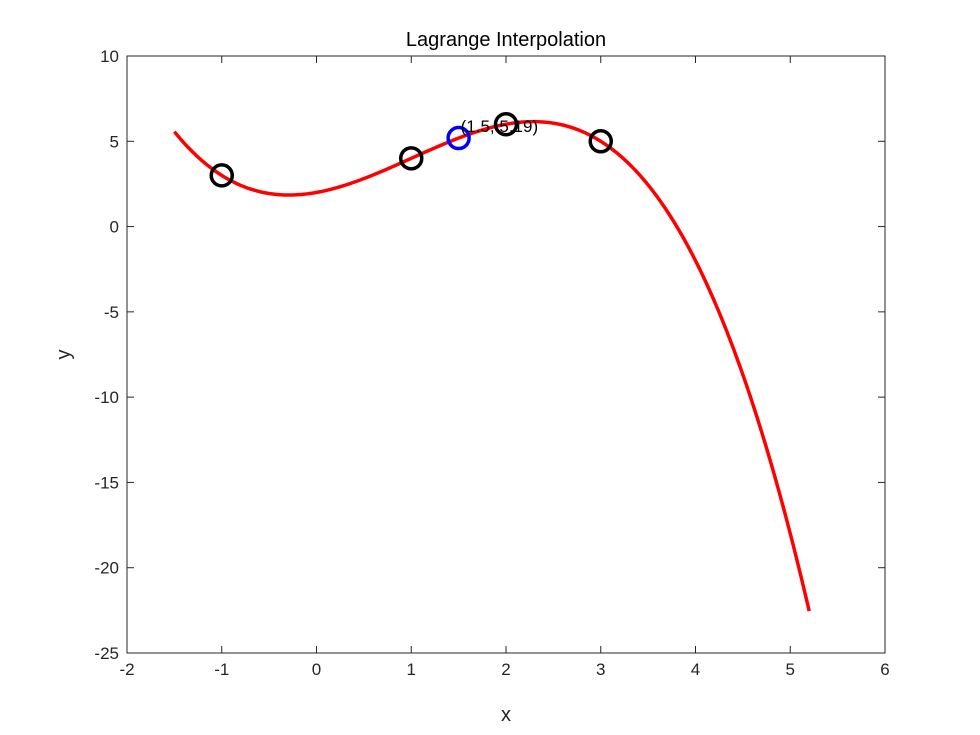  I want to click on y-tick-label: 10, so click(109, 56).